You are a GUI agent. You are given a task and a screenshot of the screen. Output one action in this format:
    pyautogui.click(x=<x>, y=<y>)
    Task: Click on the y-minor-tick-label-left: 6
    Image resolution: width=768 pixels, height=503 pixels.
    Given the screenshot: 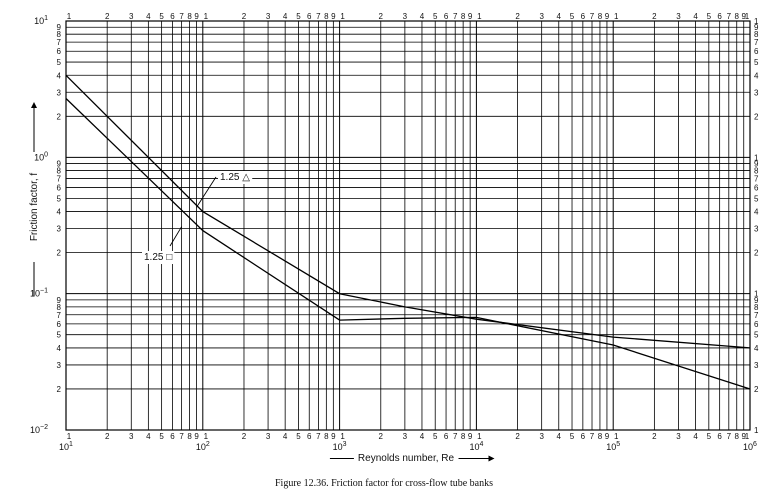 What is the action you would take?
    pyautogui.click(x=59, y=324)
    